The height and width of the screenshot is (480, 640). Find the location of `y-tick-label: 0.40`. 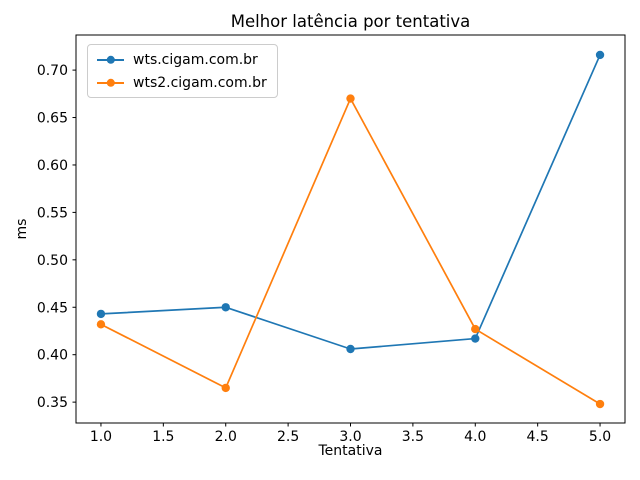

y-tick-label: 0.40 is located at coordinates (52, 356).